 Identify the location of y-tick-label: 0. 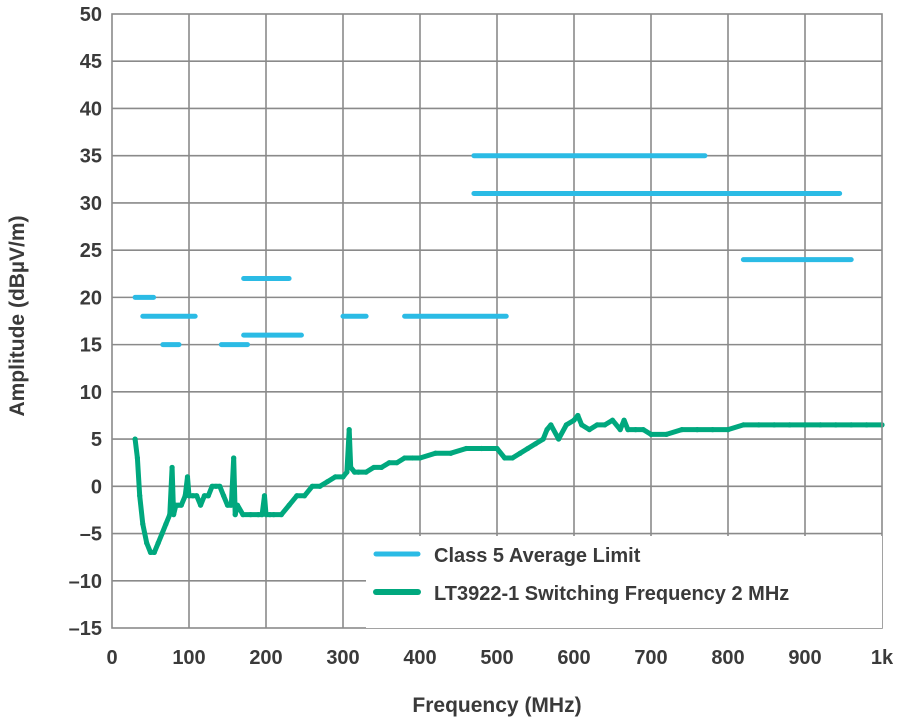
(96, 487).